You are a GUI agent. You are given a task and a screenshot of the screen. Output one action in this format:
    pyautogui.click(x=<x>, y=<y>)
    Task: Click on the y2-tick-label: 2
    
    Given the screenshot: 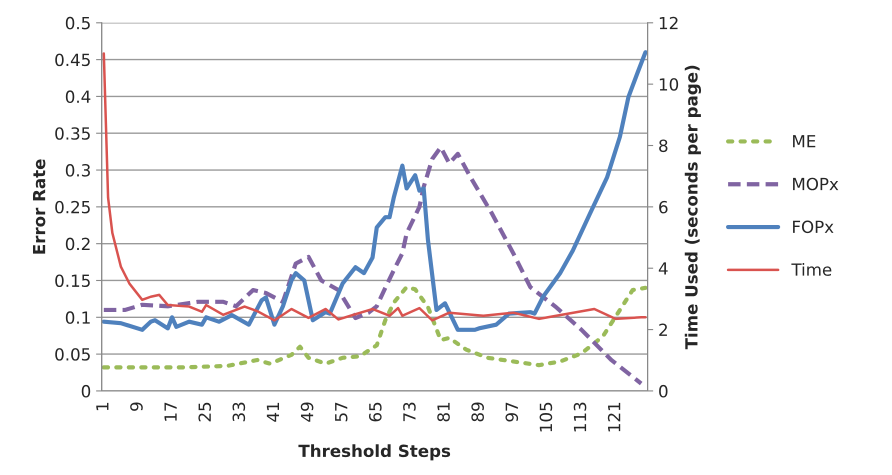 What is the action you would take?
    pyautogui.click(x=663, y=330)
    